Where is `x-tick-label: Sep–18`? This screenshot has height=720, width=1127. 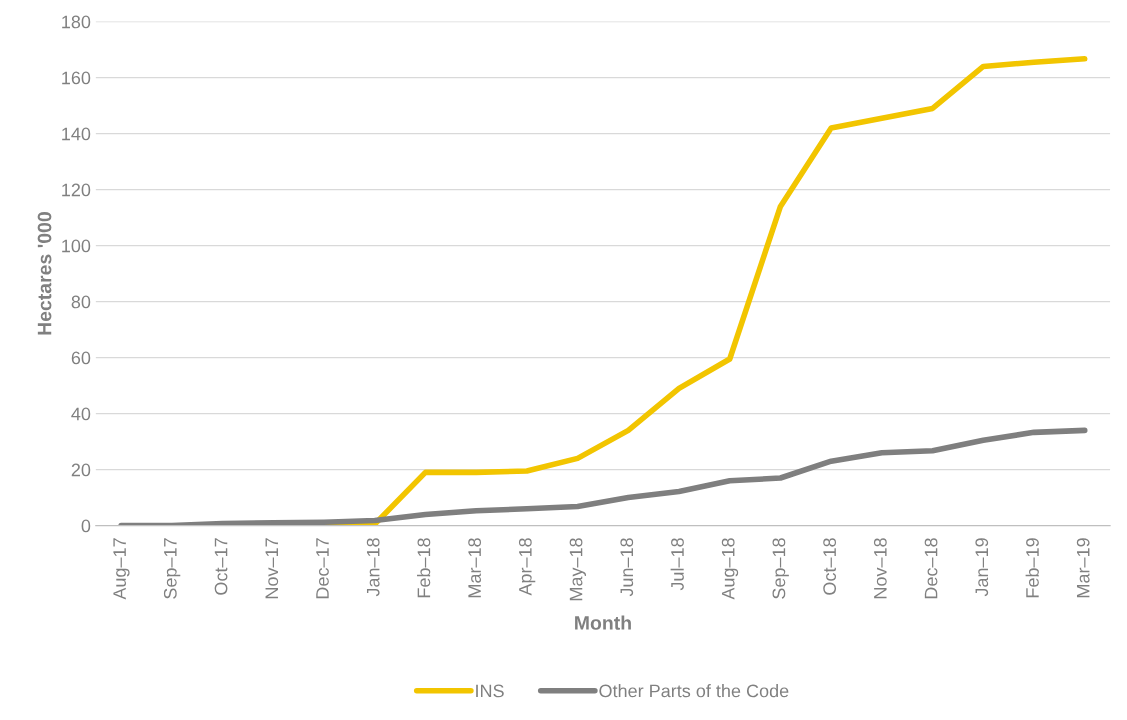 x-tick-label: Sep–18 is located at coordinates (780, 568).